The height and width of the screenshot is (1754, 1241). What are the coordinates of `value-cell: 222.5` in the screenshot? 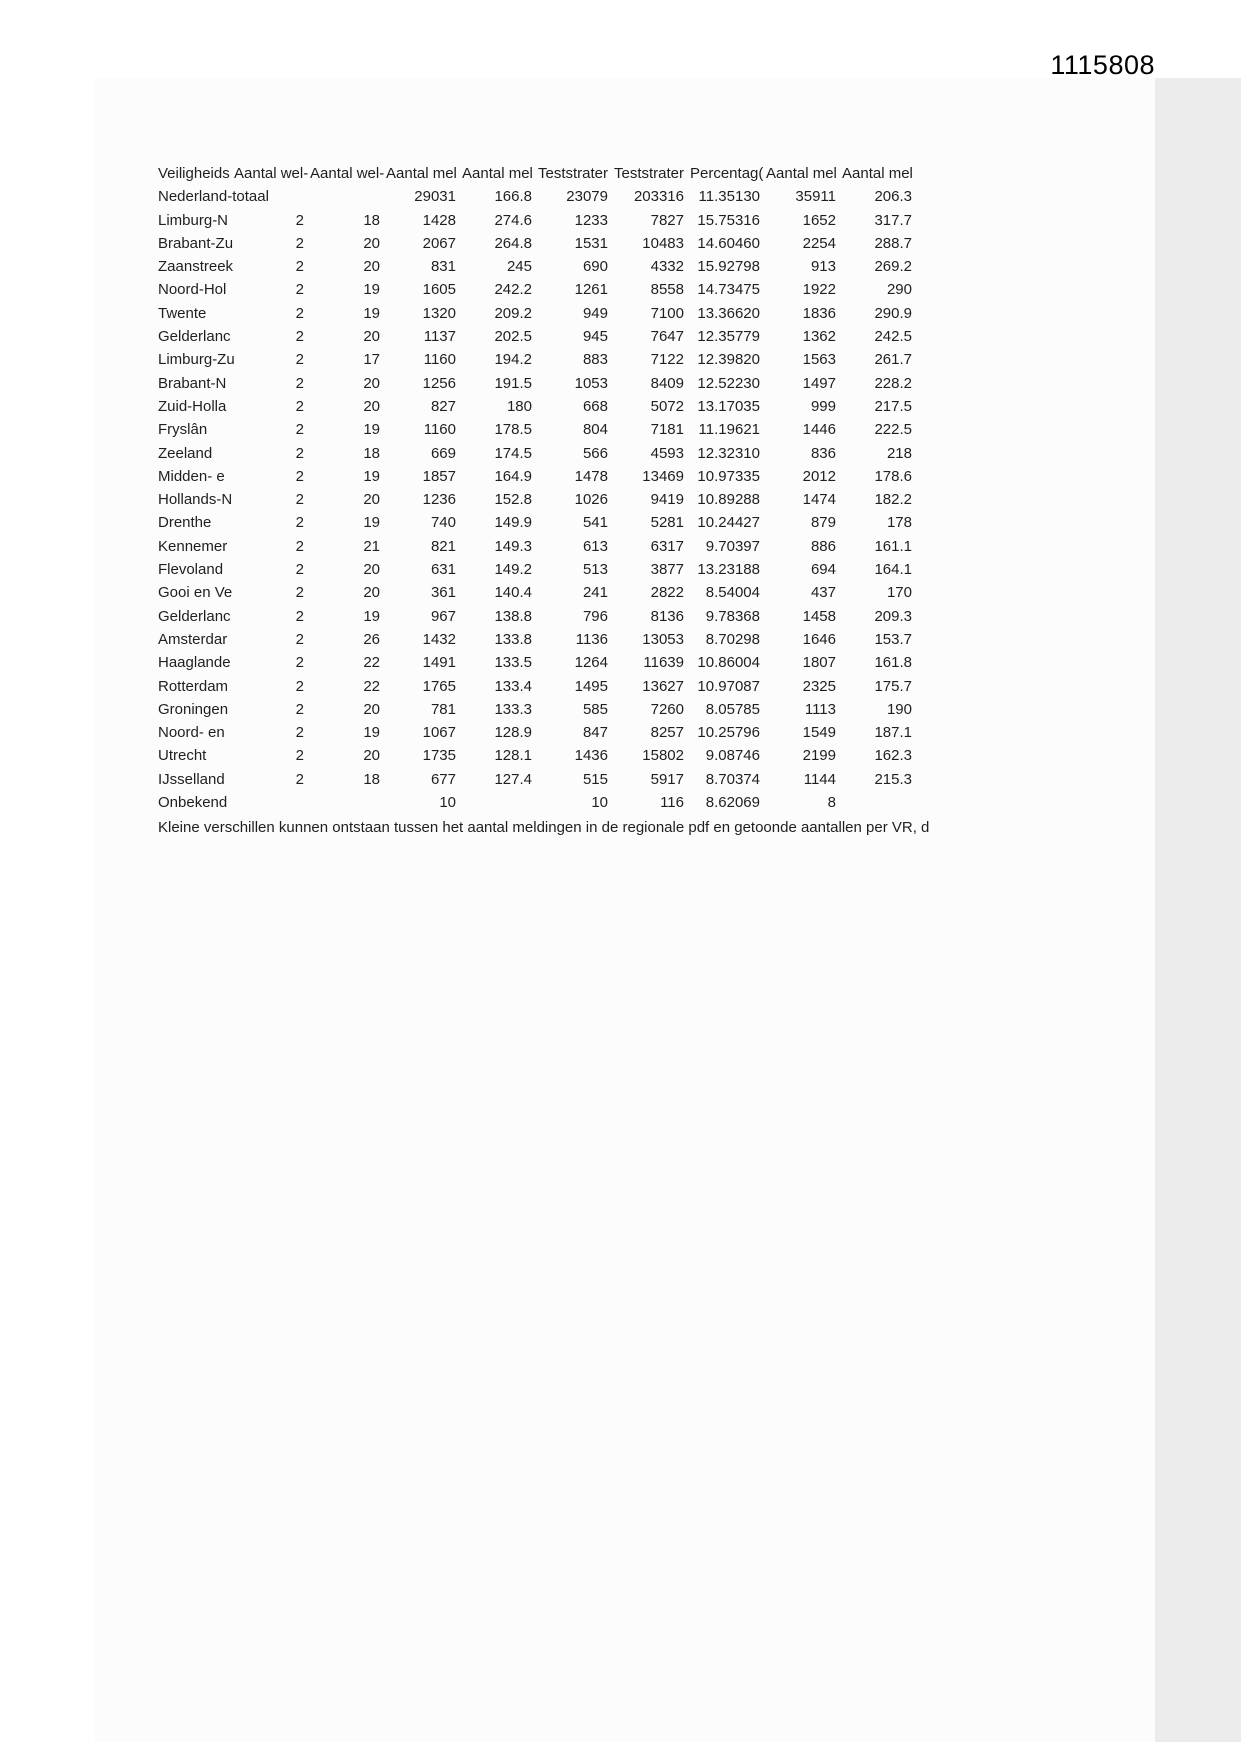 It's located at (893, 430).